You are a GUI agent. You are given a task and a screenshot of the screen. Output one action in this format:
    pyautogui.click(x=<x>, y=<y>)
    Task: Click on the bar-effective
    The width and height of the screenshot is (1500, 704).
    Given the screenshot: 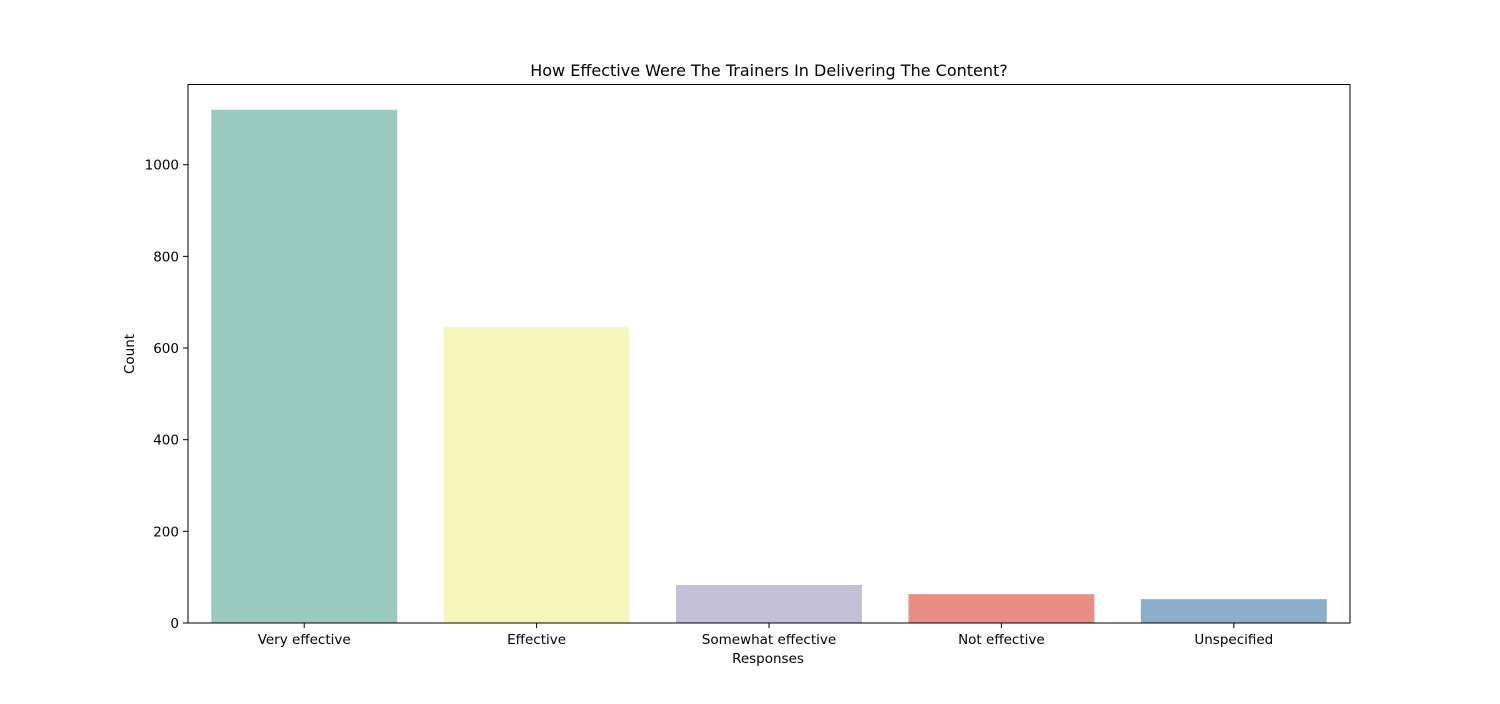 What is the action you would take?
    pyautogui.click(x=536, y=474)
    